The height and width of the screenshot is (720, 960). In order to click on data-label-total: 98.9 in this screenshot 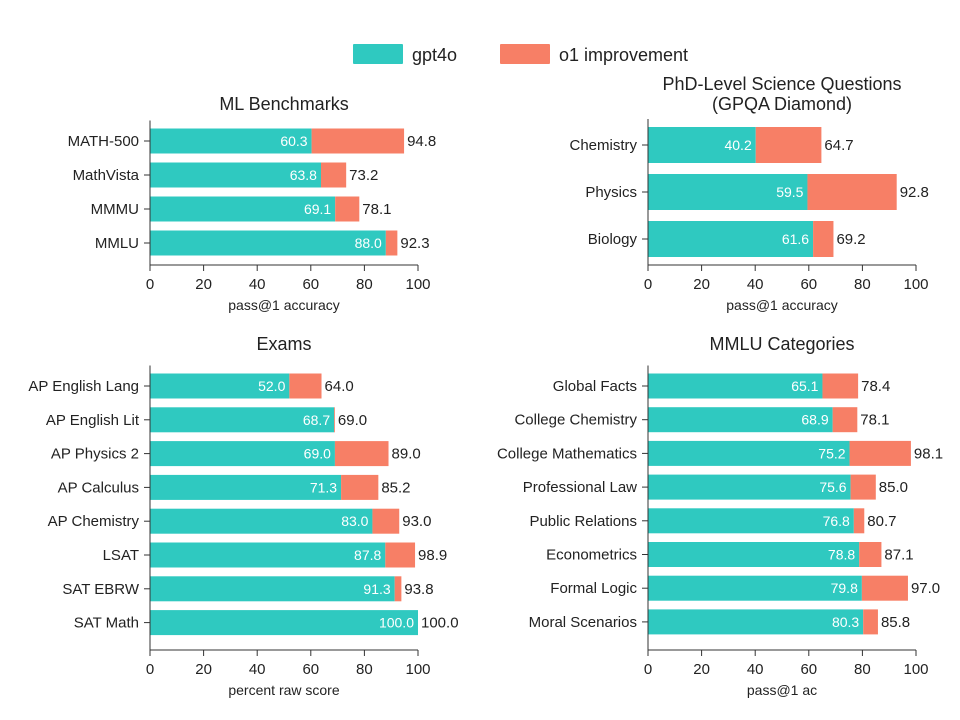, I will do `click(432, 555)`.